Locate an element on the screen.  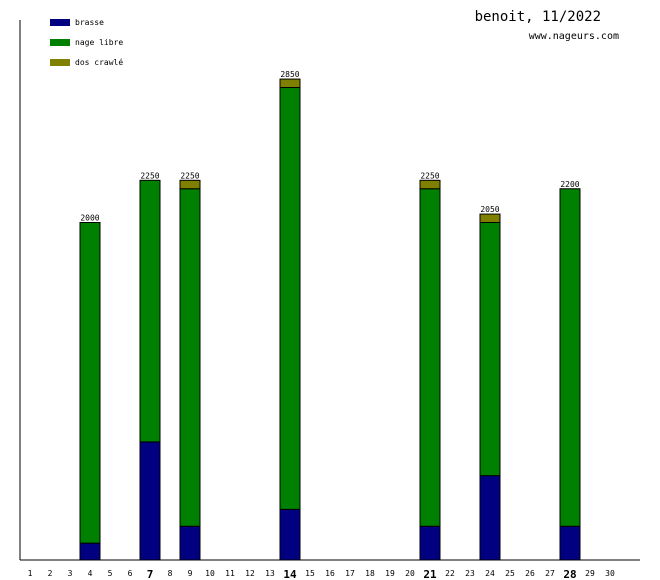
x-tick-14: 14 is located at coordinates (290, 574).